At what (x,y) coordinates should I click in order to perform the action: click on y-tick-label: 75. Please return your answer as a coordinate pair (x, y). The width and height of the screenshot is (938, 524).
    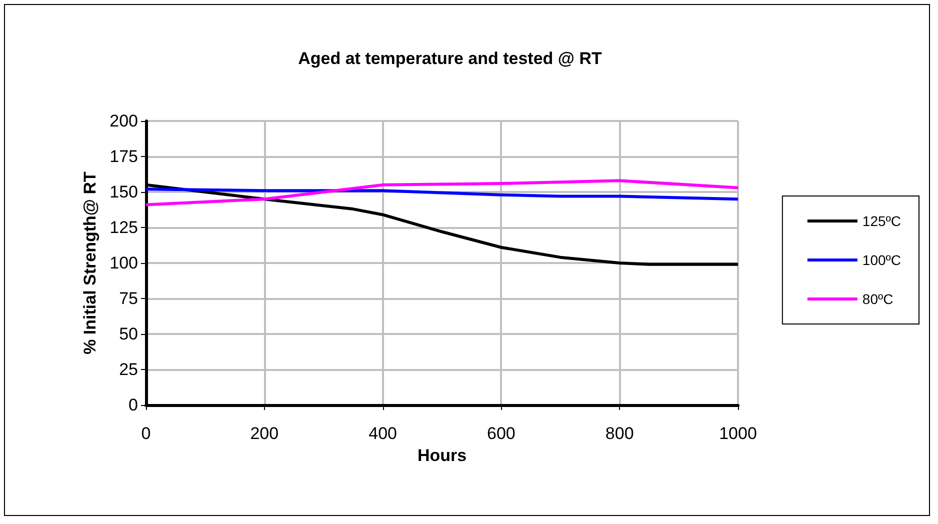
    Looking at the image, I should click on (128, 298).